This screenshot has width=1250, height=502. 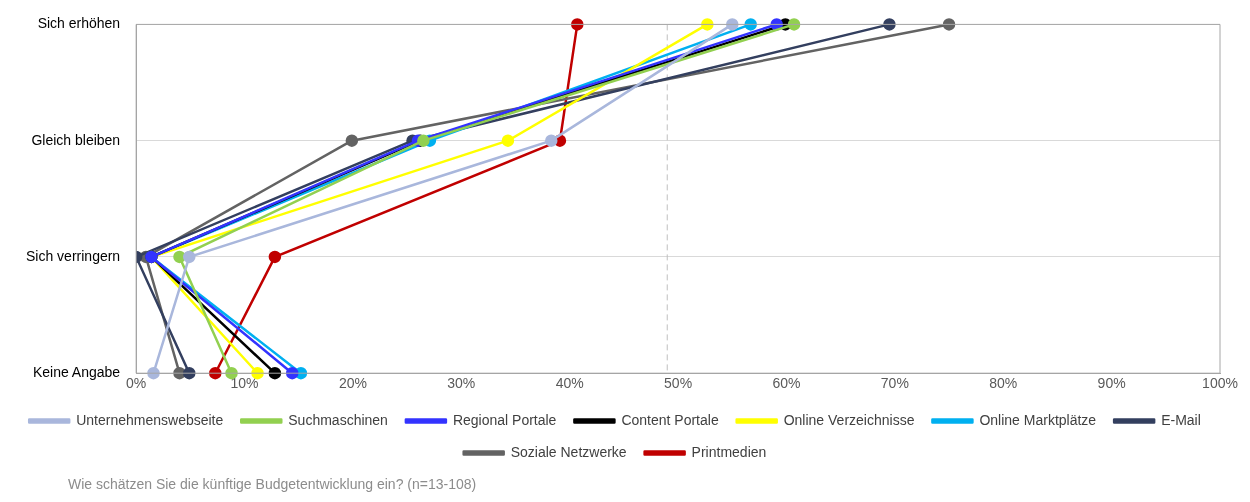 What do you see at coordinates (849, 419) in the screenshot?
I see `legend-label: Online Verzeichnisse` at bounding box center [849, 419].